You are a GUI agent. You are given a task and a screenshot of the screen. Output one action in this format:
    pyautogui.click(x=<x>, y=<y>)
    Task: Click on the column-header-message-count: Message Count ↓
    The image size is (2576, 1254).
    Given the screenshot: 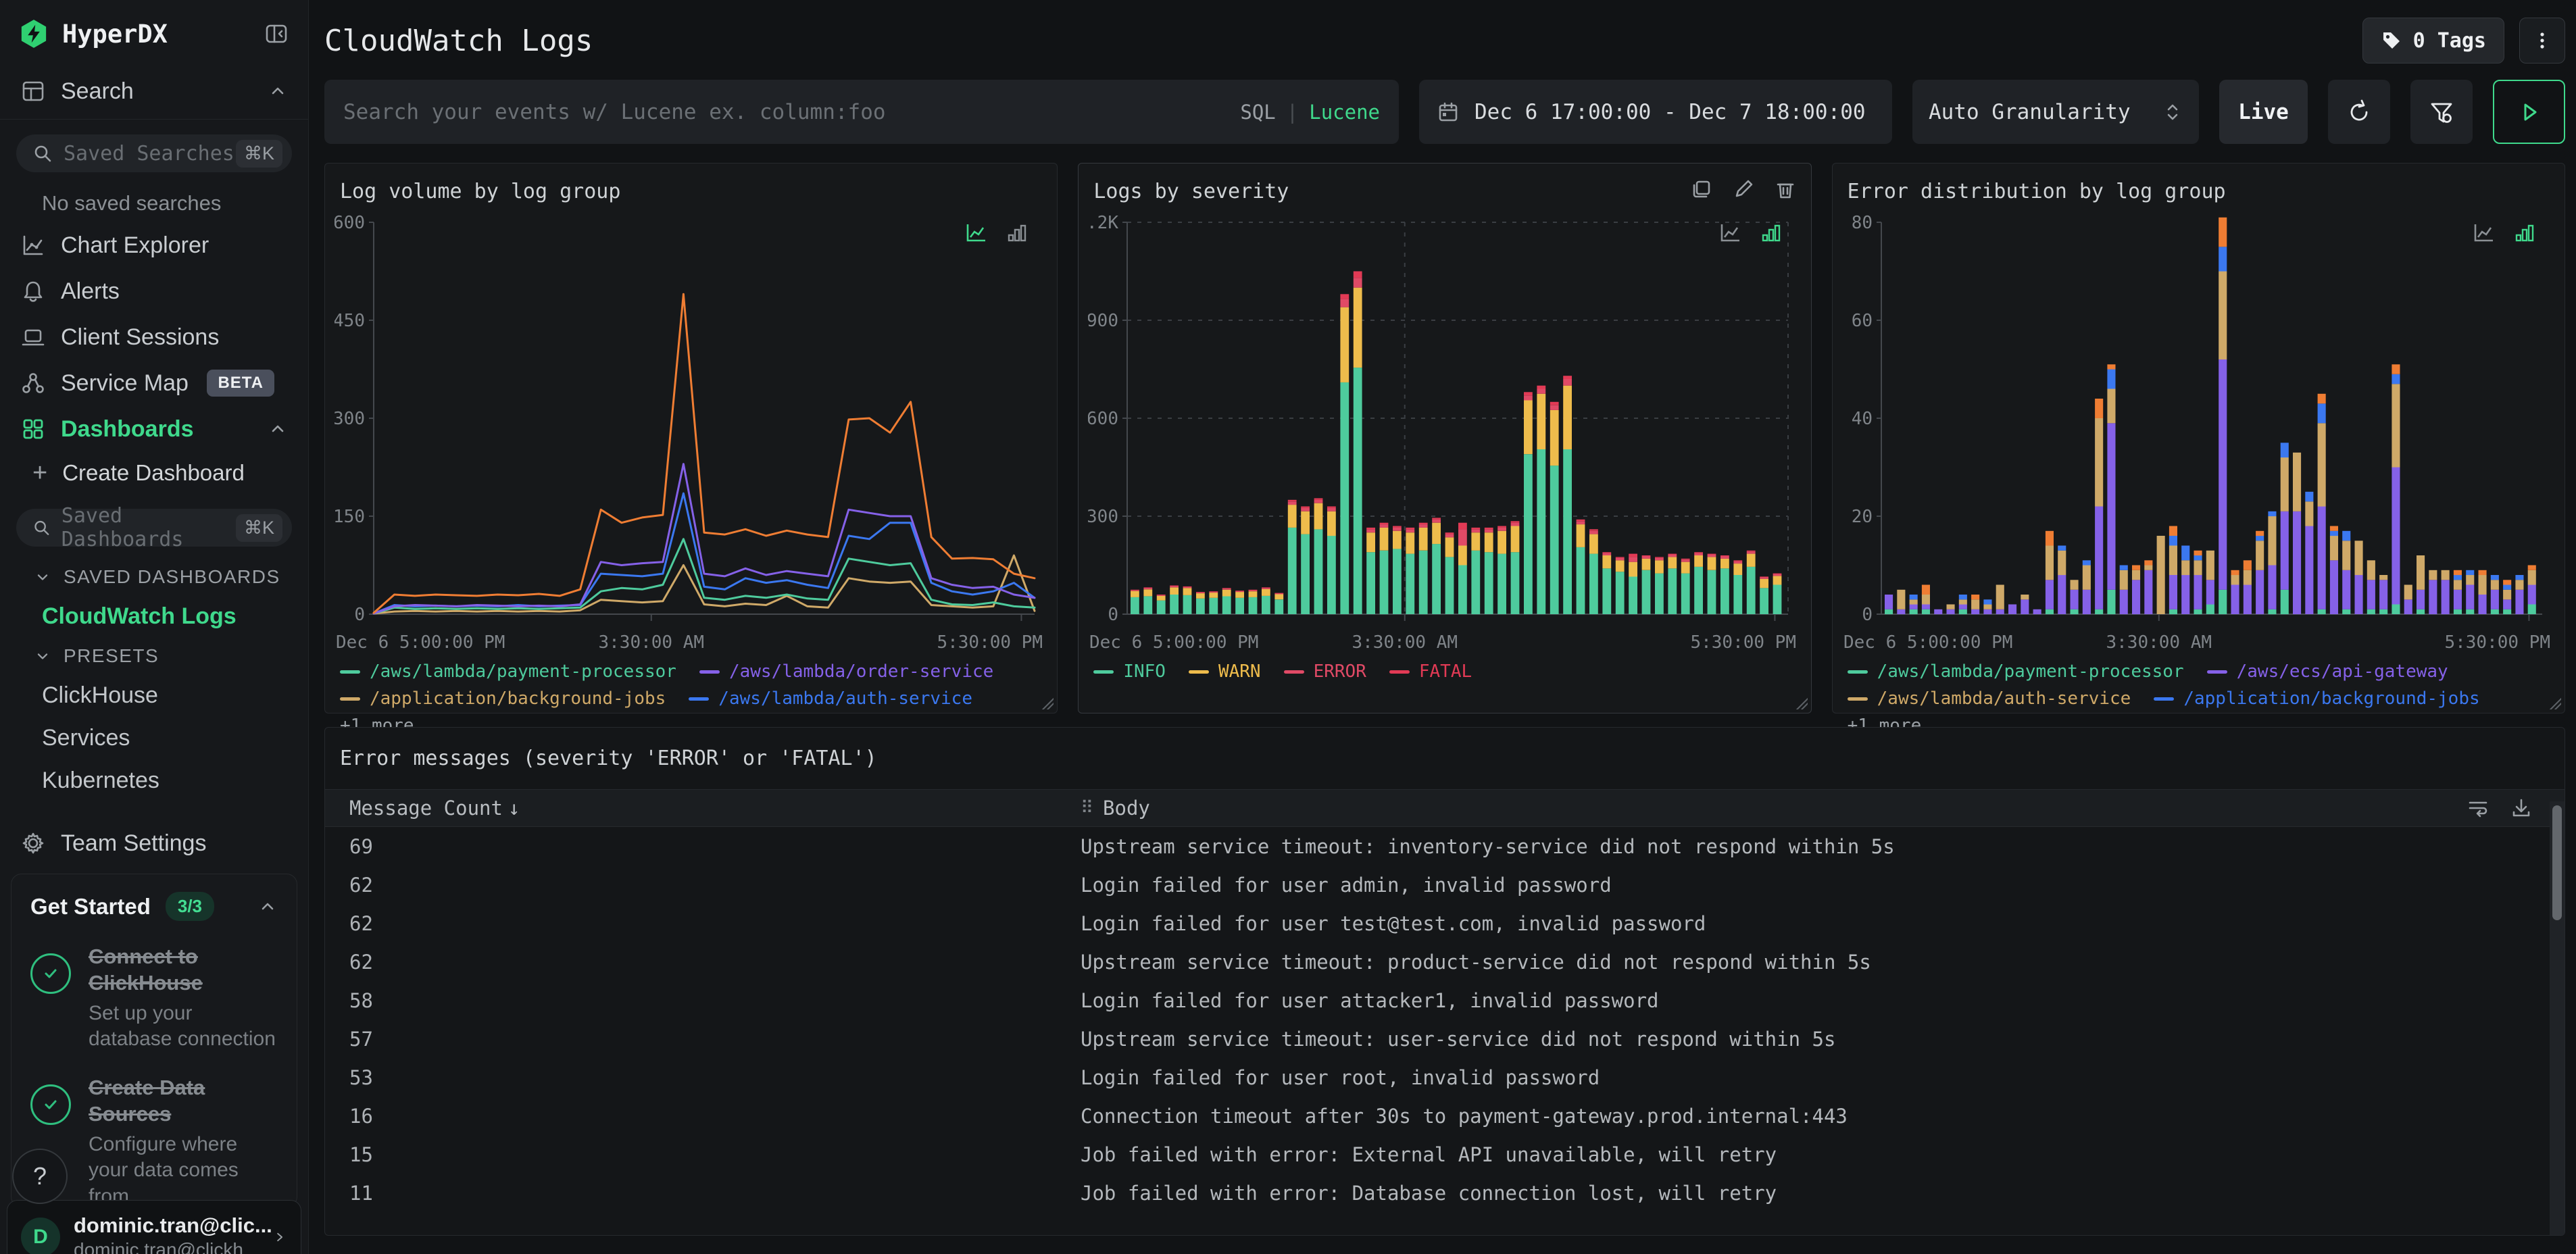 What is the action you would take?
    pyautogui.click(x=703, y=808)
    